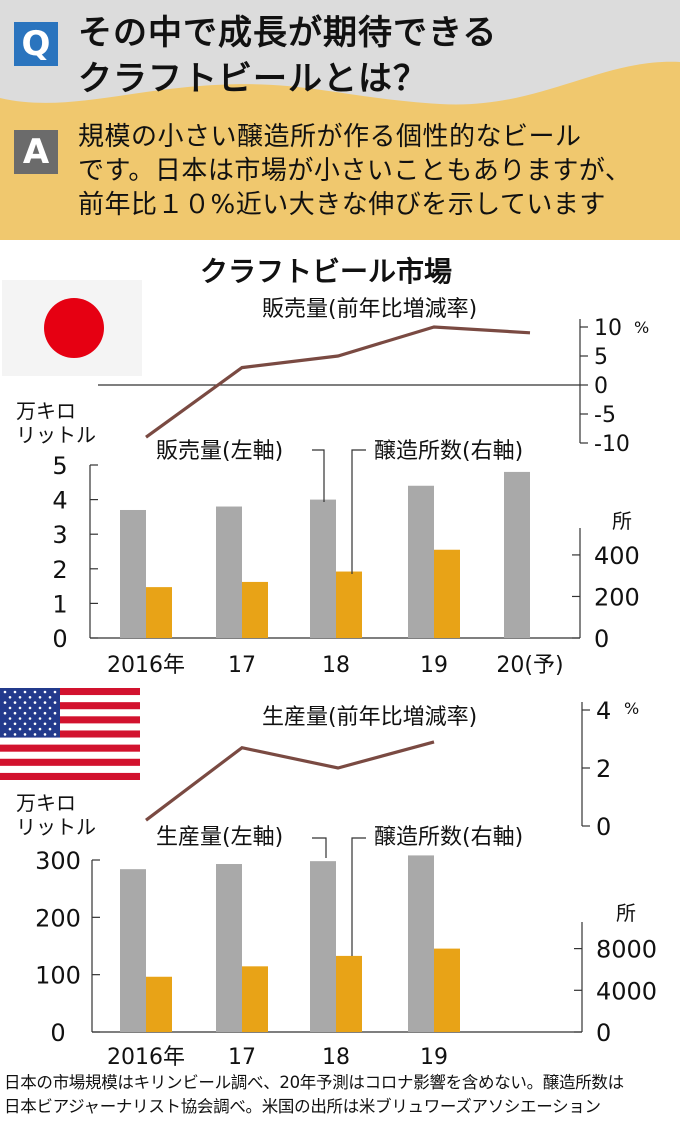 The width and height of the screenshot is (680, 1134). What do you see at coordinates (318, 475) in the screenshot?
I see `japan-legend-sales-leader` at bounding box center [318, 475].